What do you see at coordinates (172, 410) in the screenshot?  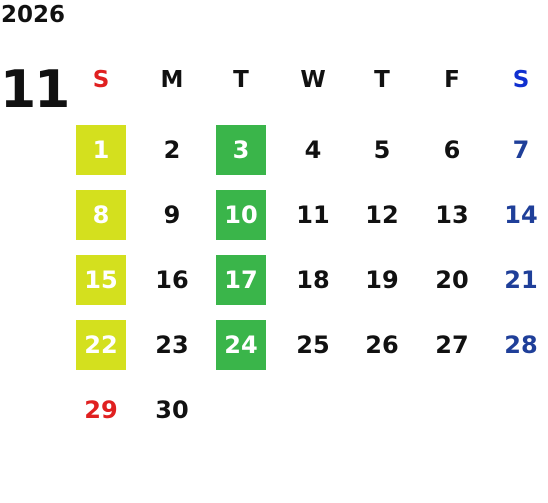 I see `day-cell: 30` at bounding box center [172, 410].